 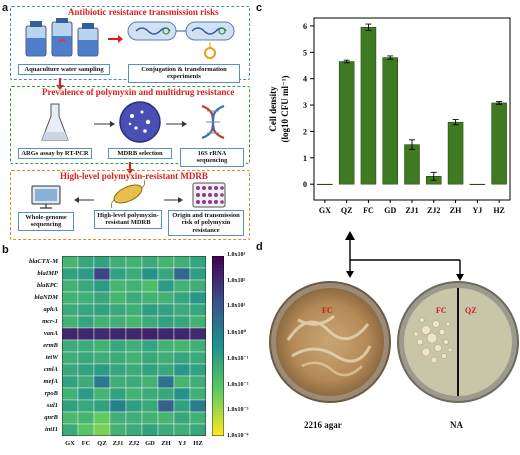 What do you see at coordinates (46, 221) in the screenshot?
I see `caption-wgs: Whole-genome sequencing` at bounding box center [46, 221].